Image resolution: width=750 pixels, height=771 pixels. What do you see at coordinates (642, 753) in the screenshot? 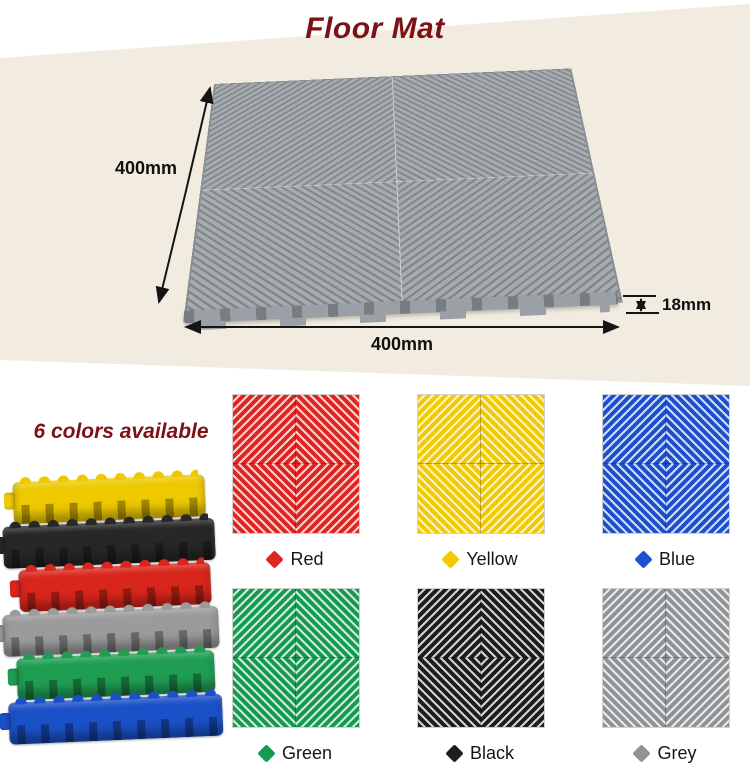
I see `grey-diamond-icon` at bounding box center [642, 753].